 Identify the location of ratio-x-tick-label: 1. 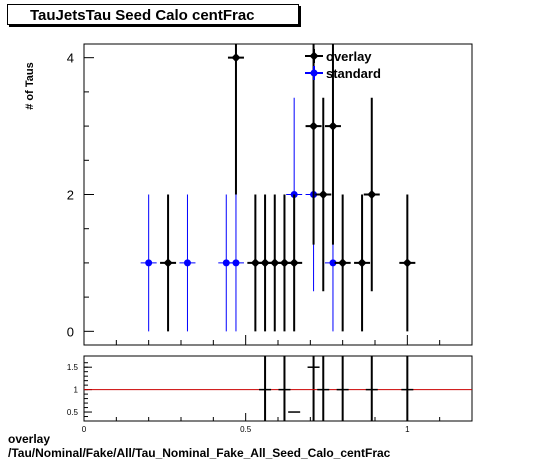
(407, 429).